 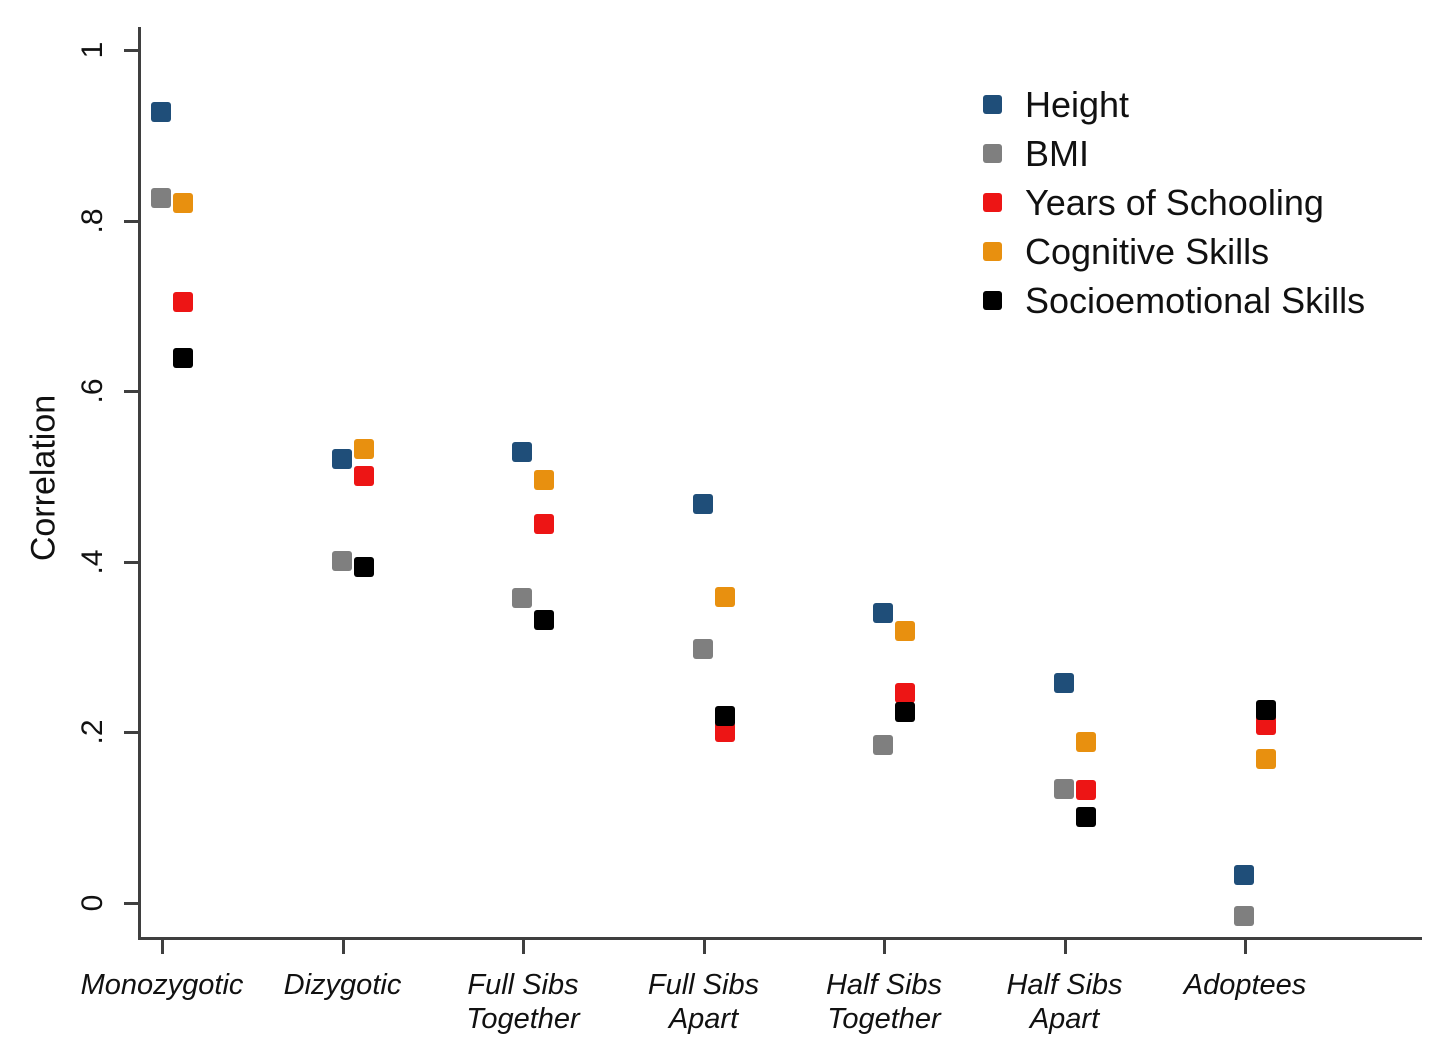 I want to click on point-years-of-schooling-half-sibs-apart, so click(x=1085, y=790).